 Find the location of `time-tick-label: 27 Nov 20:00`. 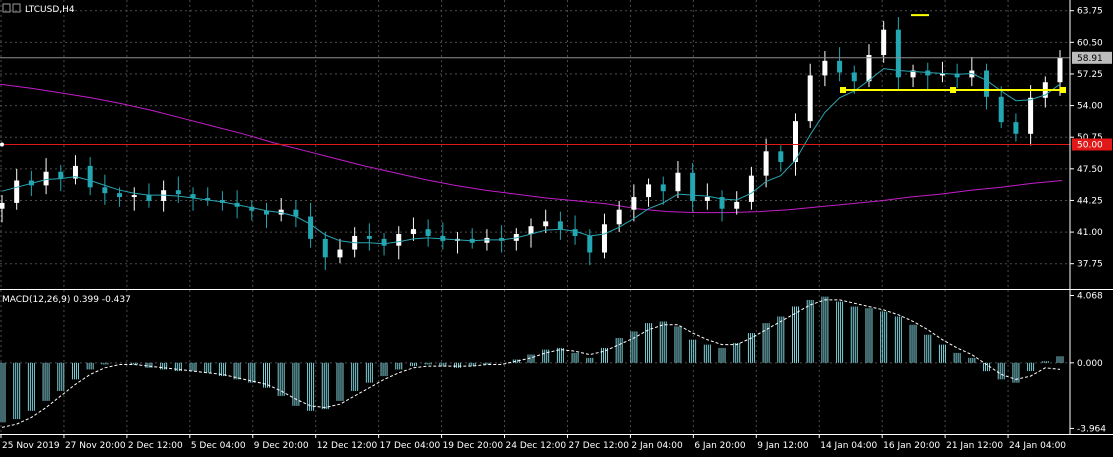

time-tick-label: 27 Nov 20:00 is located at coordinates (95, 446).